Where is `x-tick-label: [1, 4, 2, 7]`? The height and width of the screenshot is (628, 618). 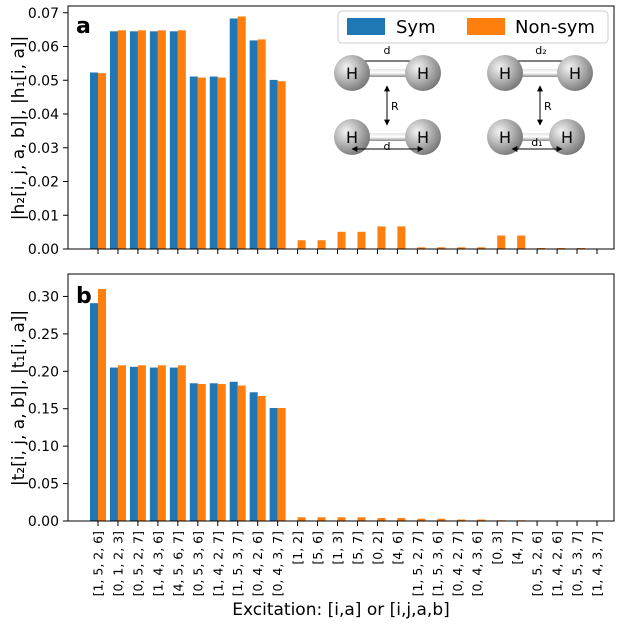 x-tick-label: [1, 4, 2, 7] is located at coordinates (217, 563).